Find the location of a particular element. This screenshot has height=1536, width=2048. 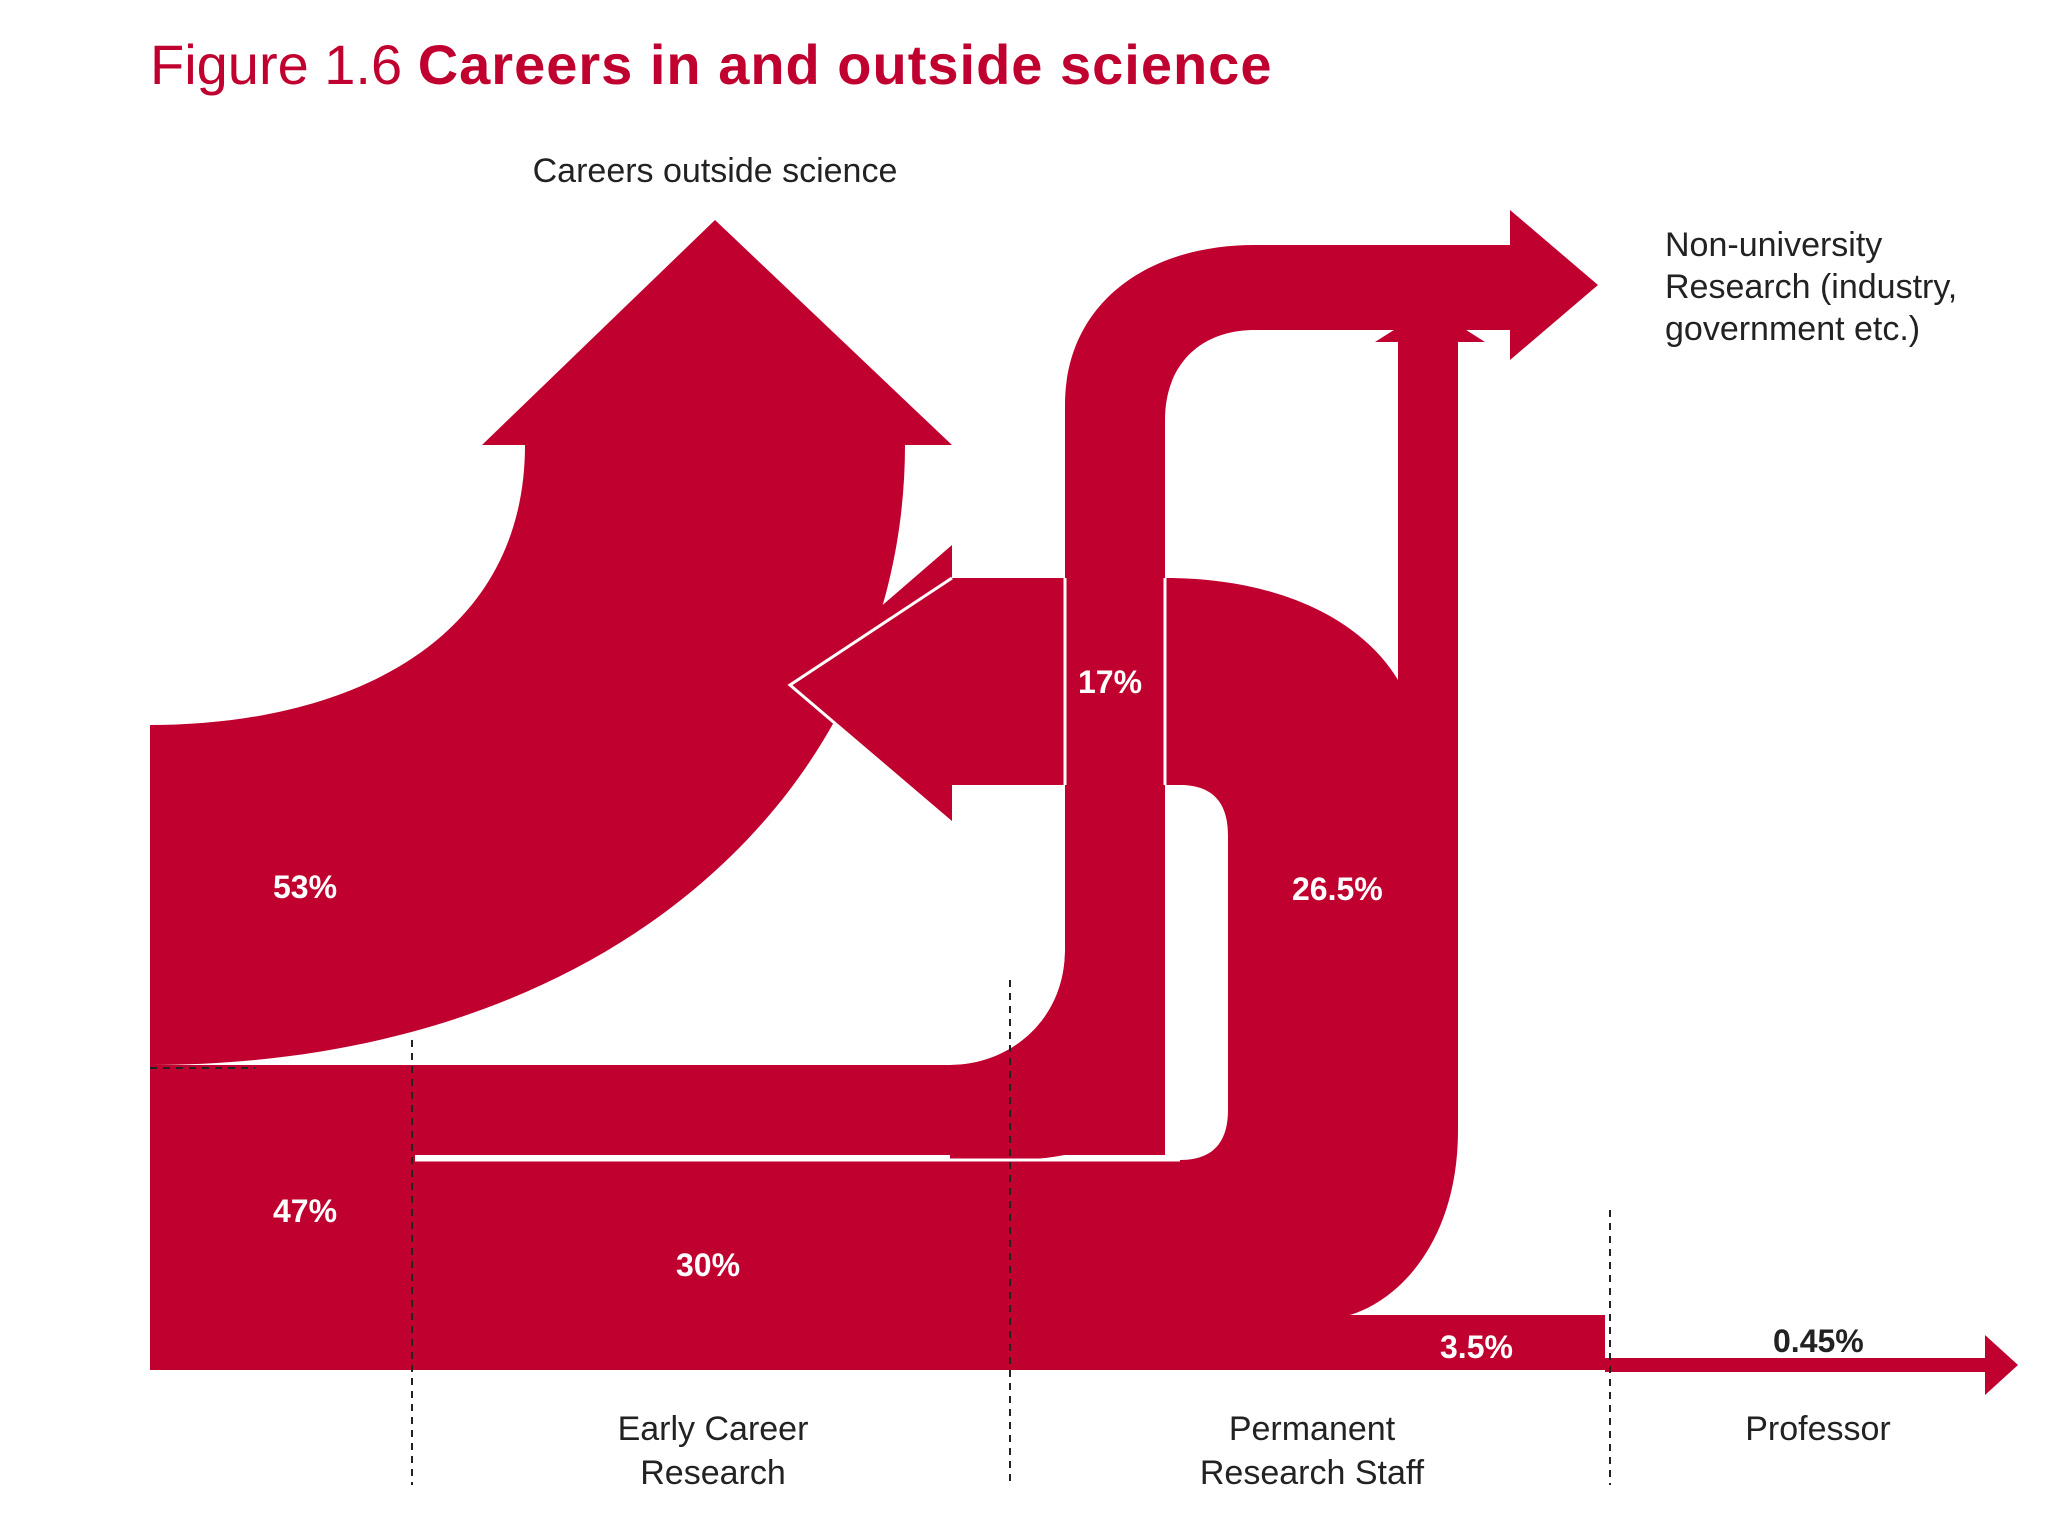

pct-from-permanent-staff: 26.5% is located at coordinates (1337, 889).